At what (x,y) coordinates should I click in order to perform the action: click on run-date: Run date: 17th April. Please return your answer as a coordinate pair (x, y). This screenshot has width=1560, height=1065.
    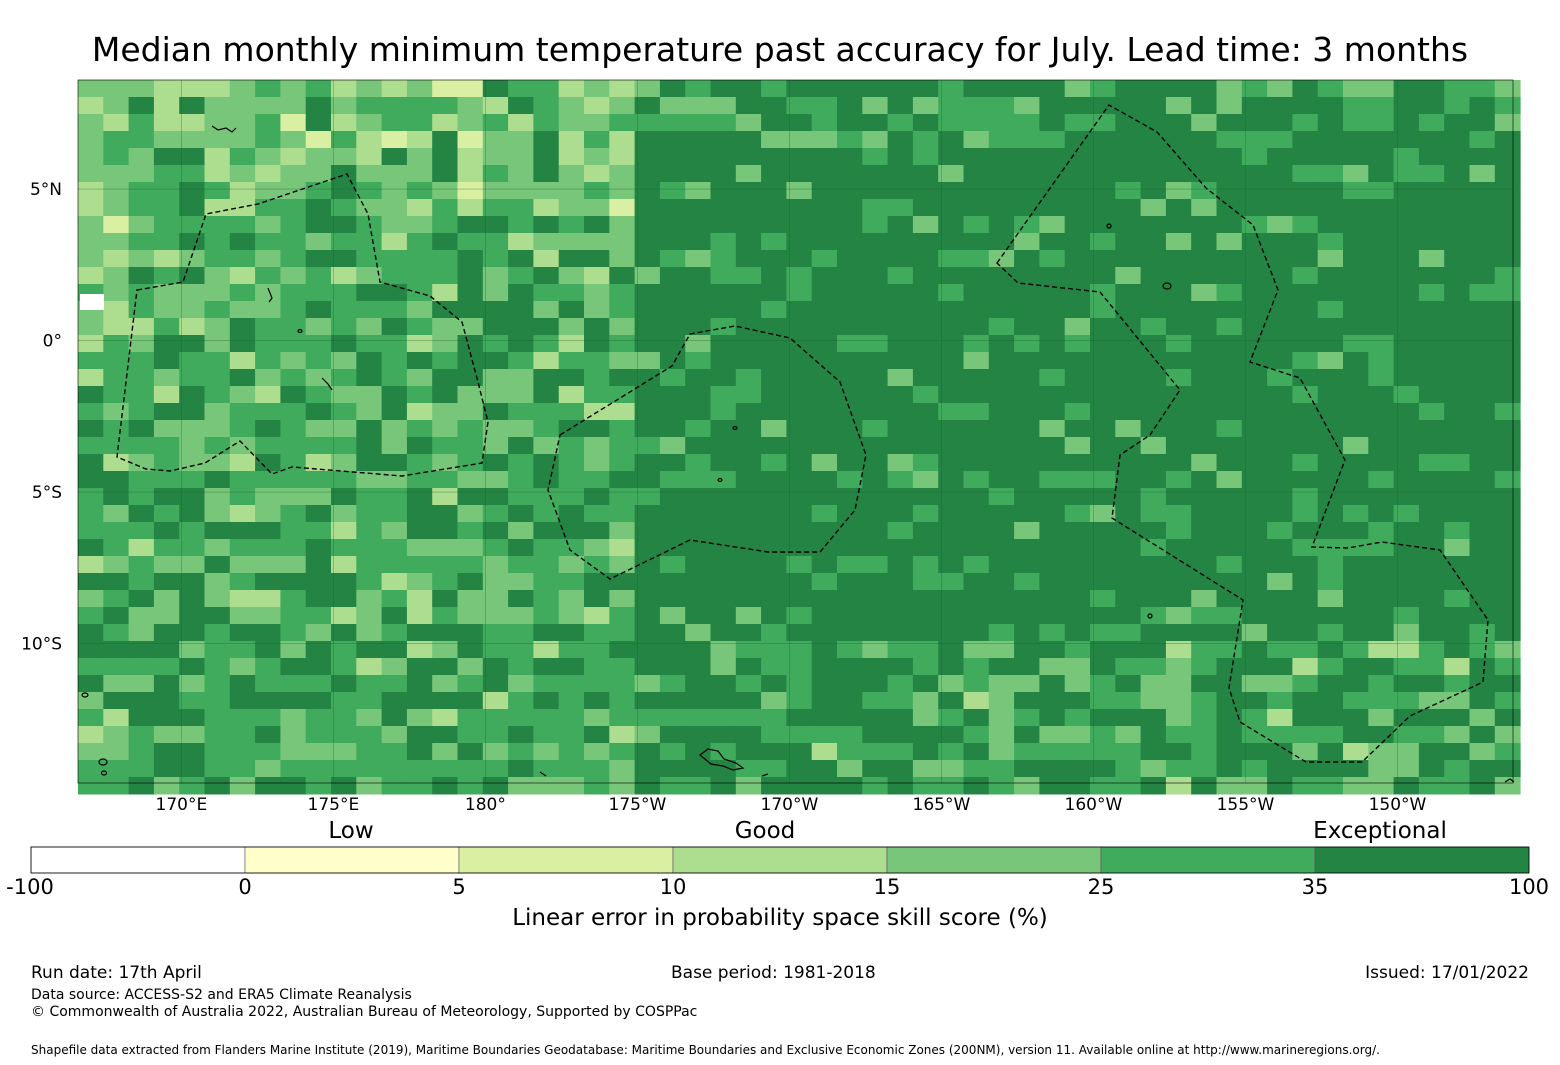
    Looking at the image, I should click on (116, 973).